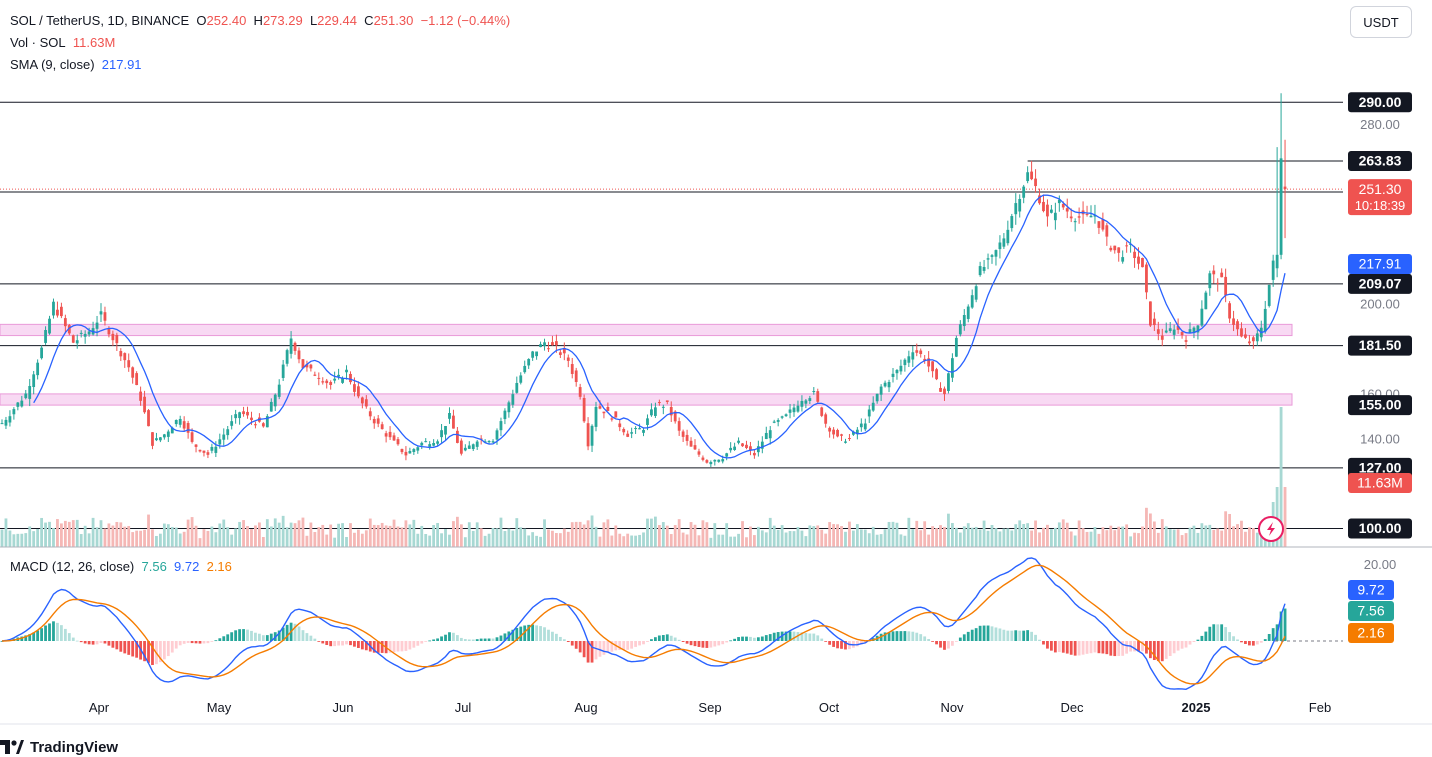 This screenshot has height=757, width=1432. I want to click on volume-badge, so click(1380, 483).